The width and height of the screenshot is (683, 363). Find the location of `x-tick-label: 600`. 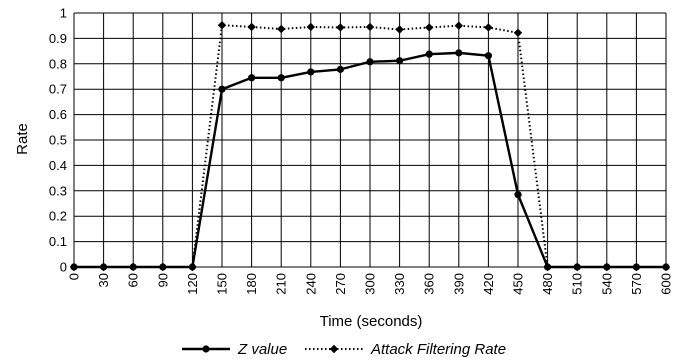

x-tick-label: 600 is located at coordinates (666, 284).